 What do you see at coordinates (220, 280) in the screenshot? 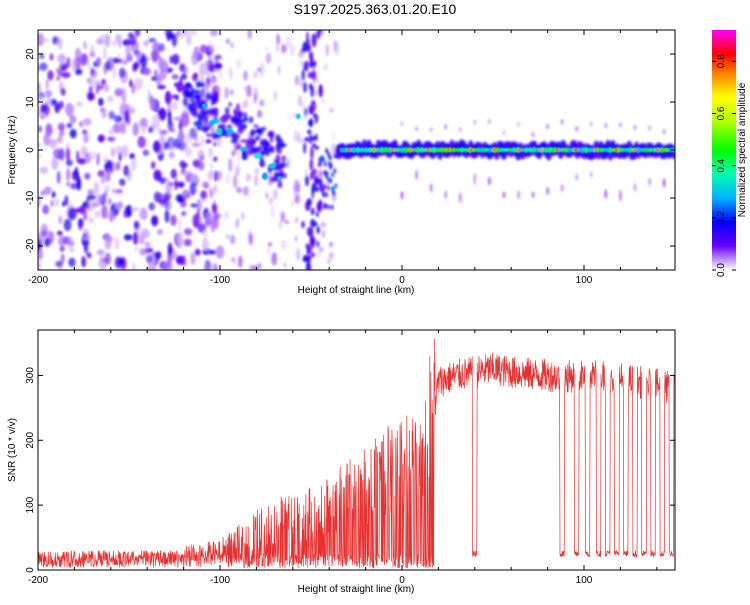
I see `spectrogram-x-tick-label: -100` at bounding box center [220, 280].